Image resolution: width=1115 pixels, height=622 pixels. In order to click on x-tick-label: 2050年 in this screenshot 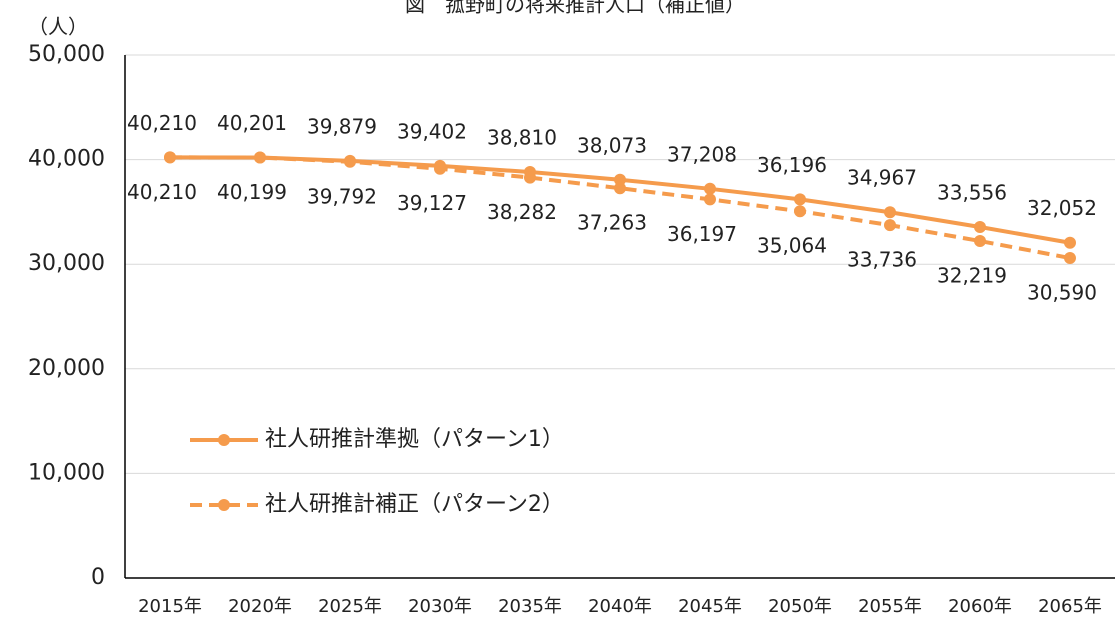, I will do `click(800, 606)`.